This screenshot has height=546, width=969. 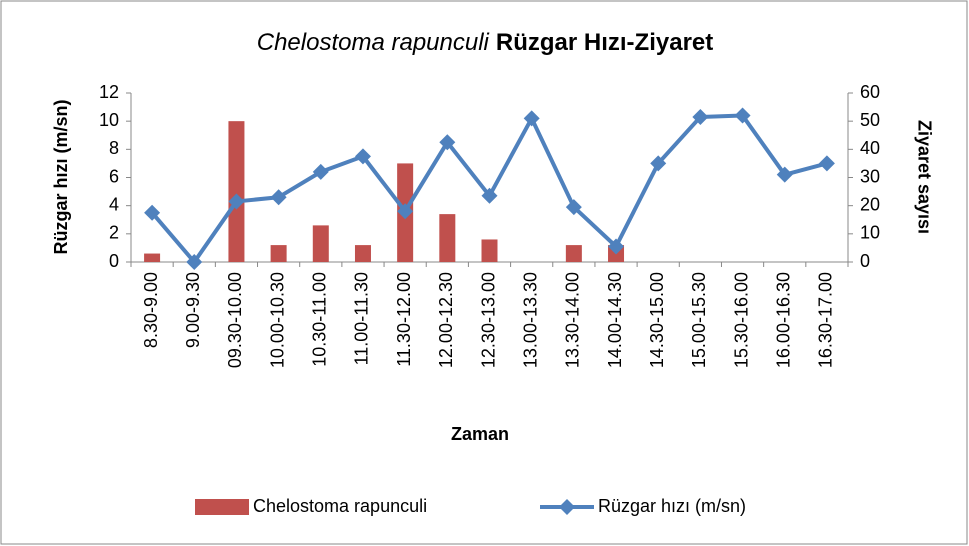 What do you see at coordinates (114, 233) in the screenshot?
I see `y-tick-label: 2` at bounding box center [114, 233].